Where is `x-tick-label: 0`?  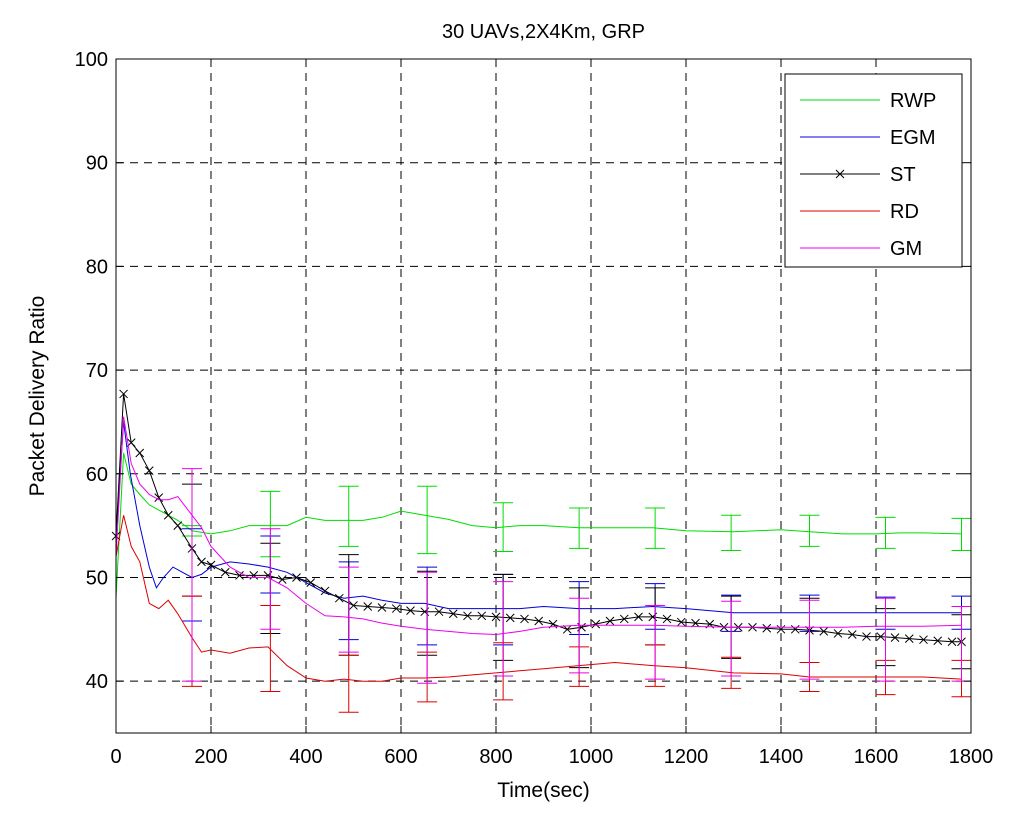
x-tick-label: 0 is located at coordinates (115, 757).